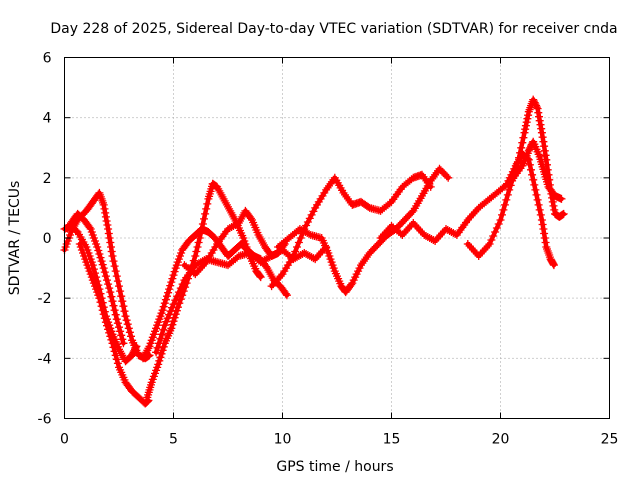 This screenshot has height=480, width=640. Describe the element at coordinates (45, 359) in the screenshot. I see `y-tick-label: -4` at that location.